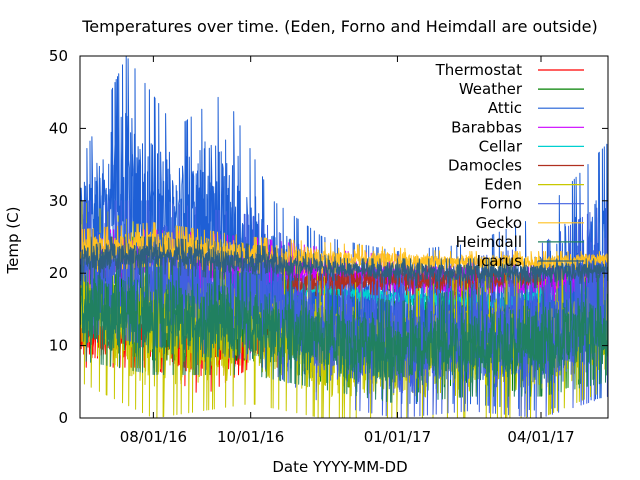  I want to click on legend-label-cellar: Cellar, so click(501, 146).